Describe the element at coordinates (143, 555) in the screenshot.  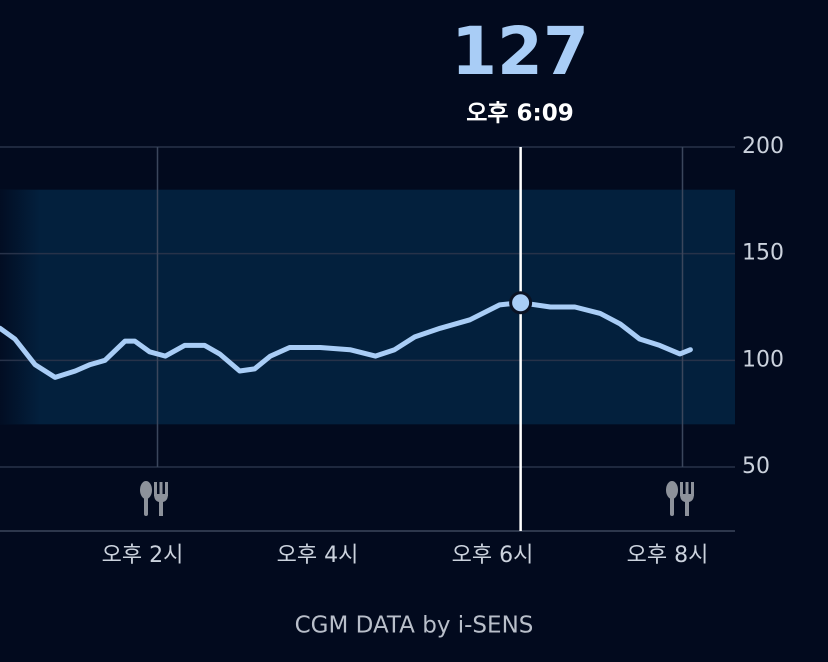
I see `x-tick-label: 오후 2시` at that location.